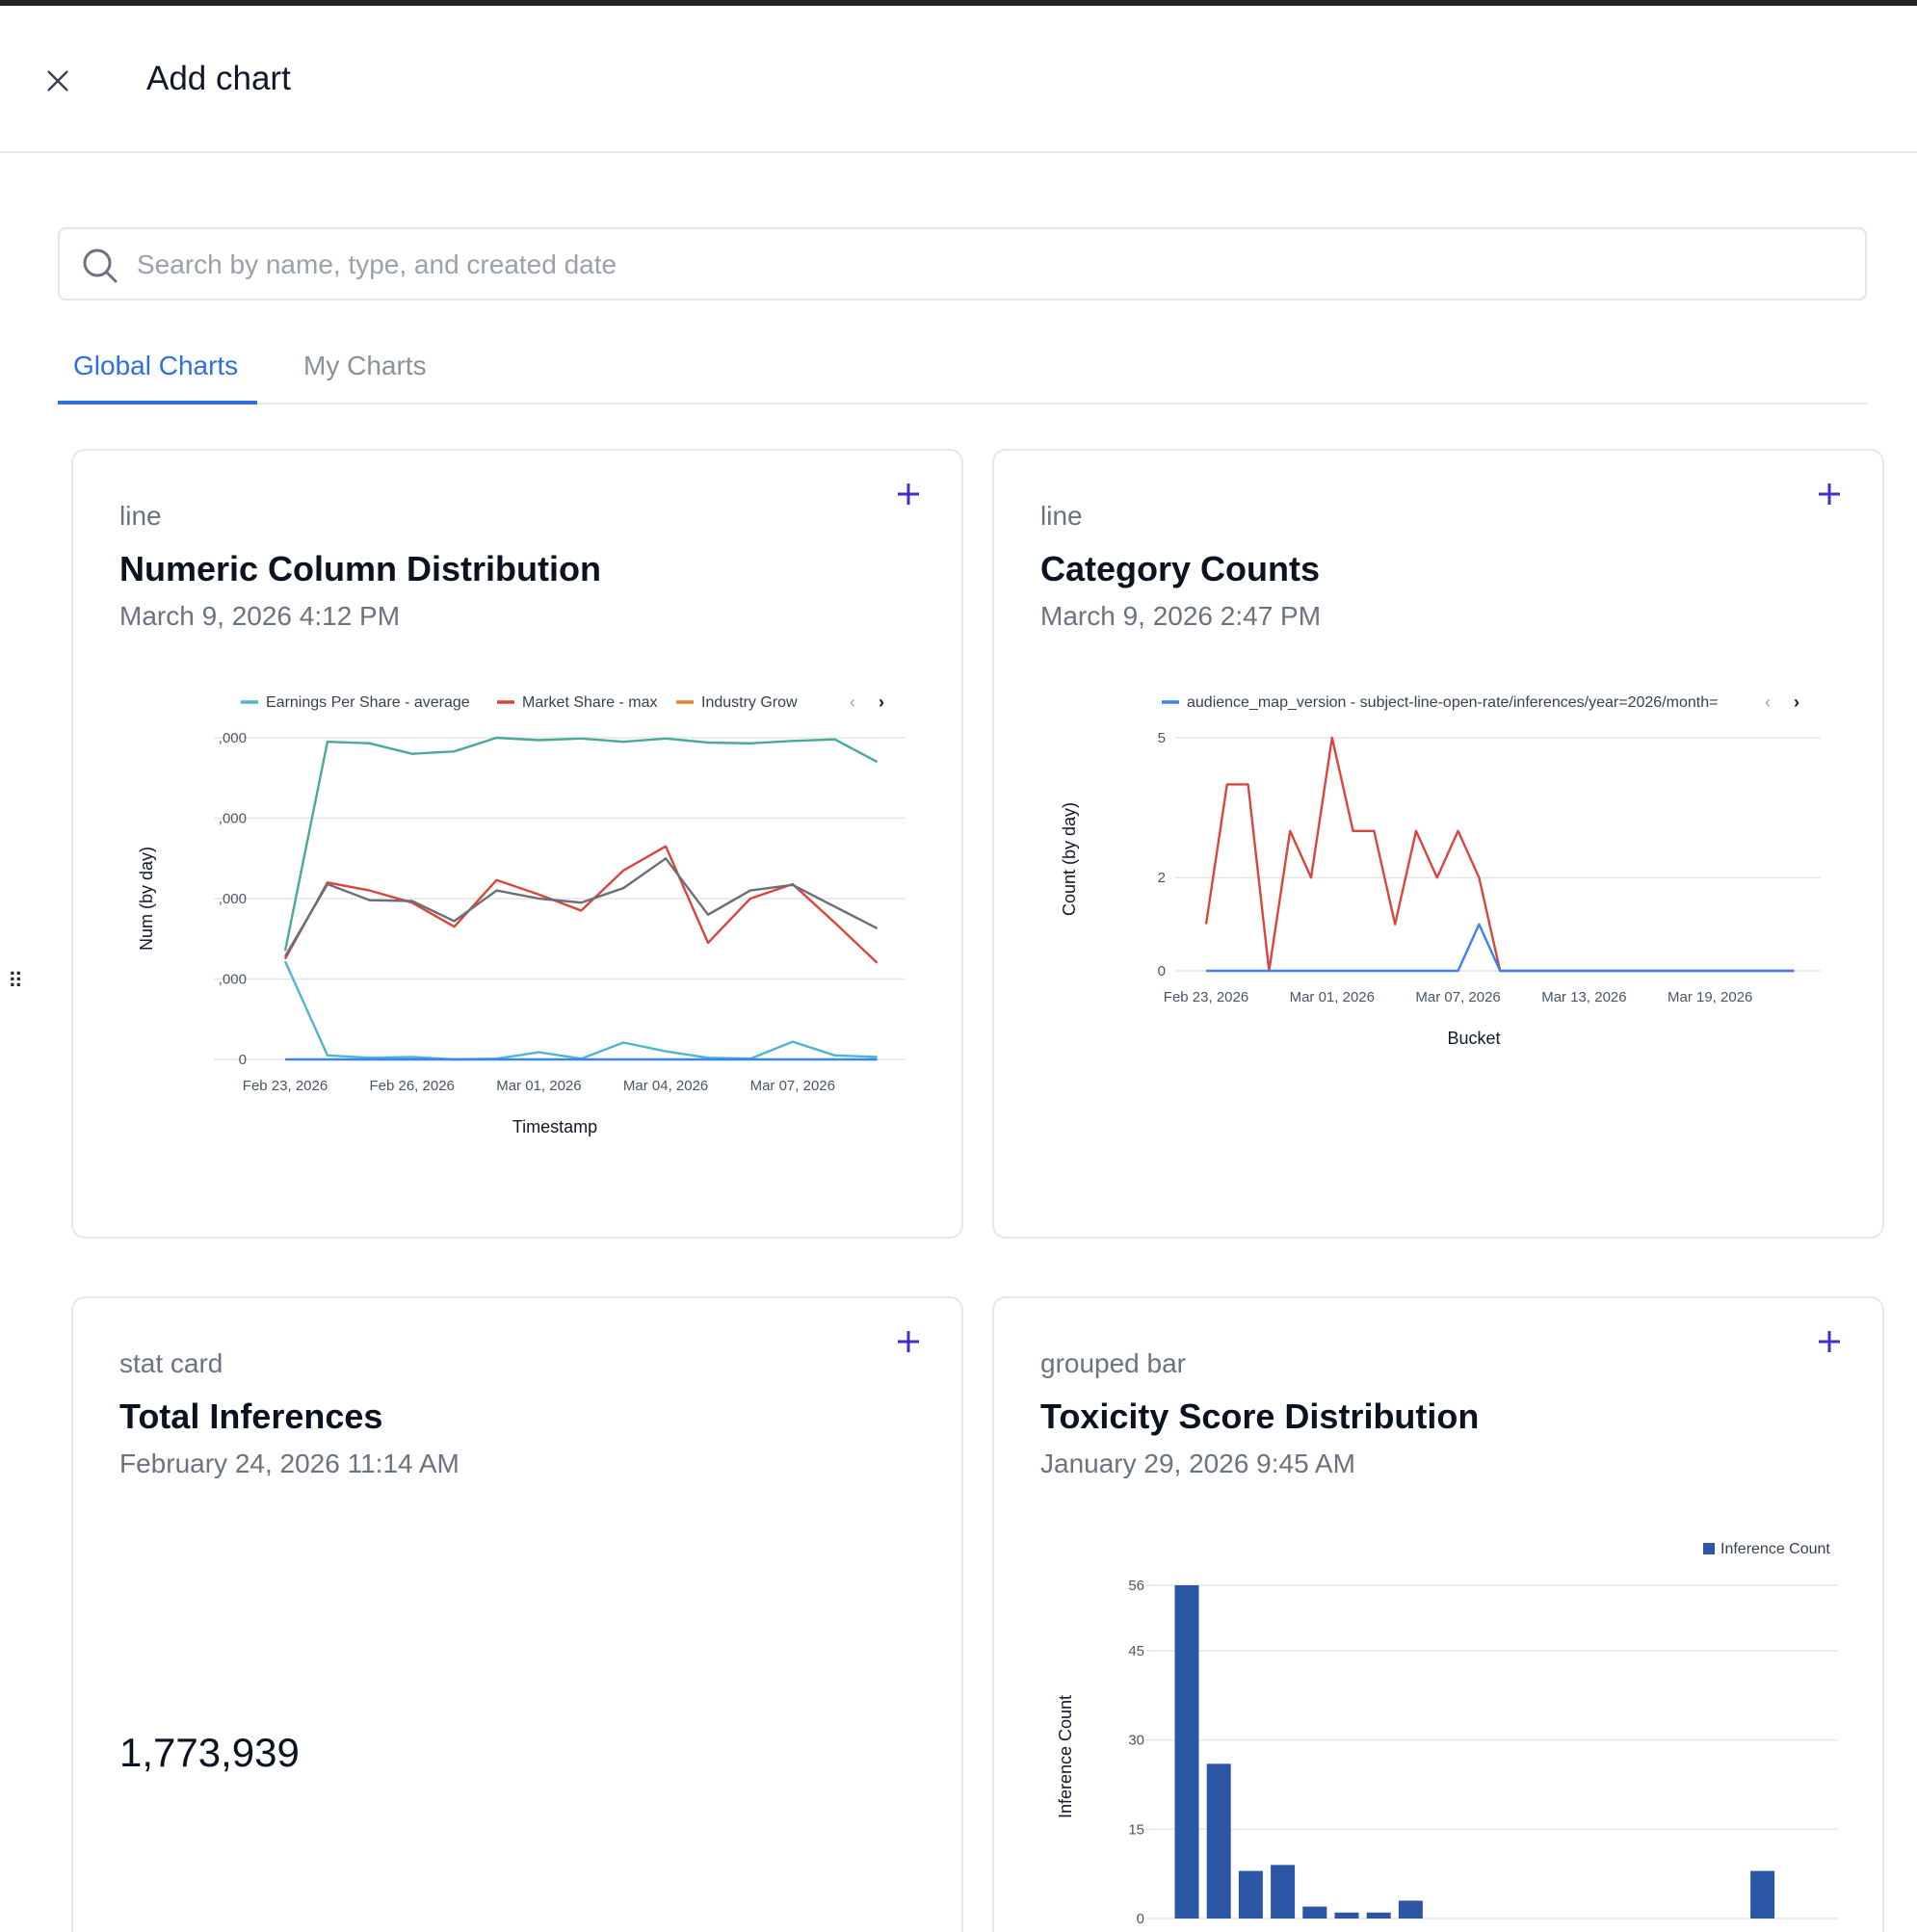 The image size is (1917, 1932). I want to click on drag-handle-icon: ⠿, so click(16, 981).